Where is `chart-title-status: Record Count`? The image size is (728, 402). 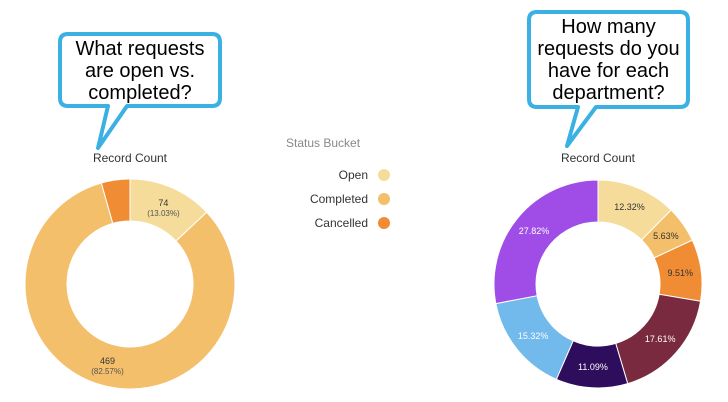 chart-title-status: Record Count is located at coordinates (130, 158).